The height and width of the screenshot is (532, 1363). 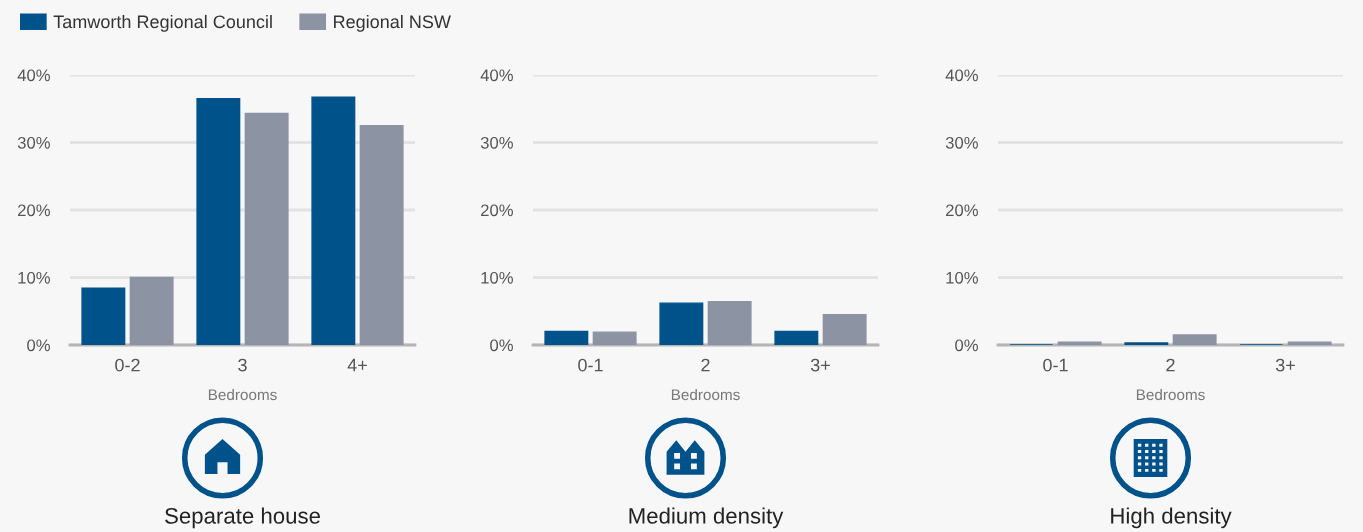 What do you see at coordinates (392, 23) in the screenshot?
I see `legend-label: Regional NSW` at bounding box center [392, 23].